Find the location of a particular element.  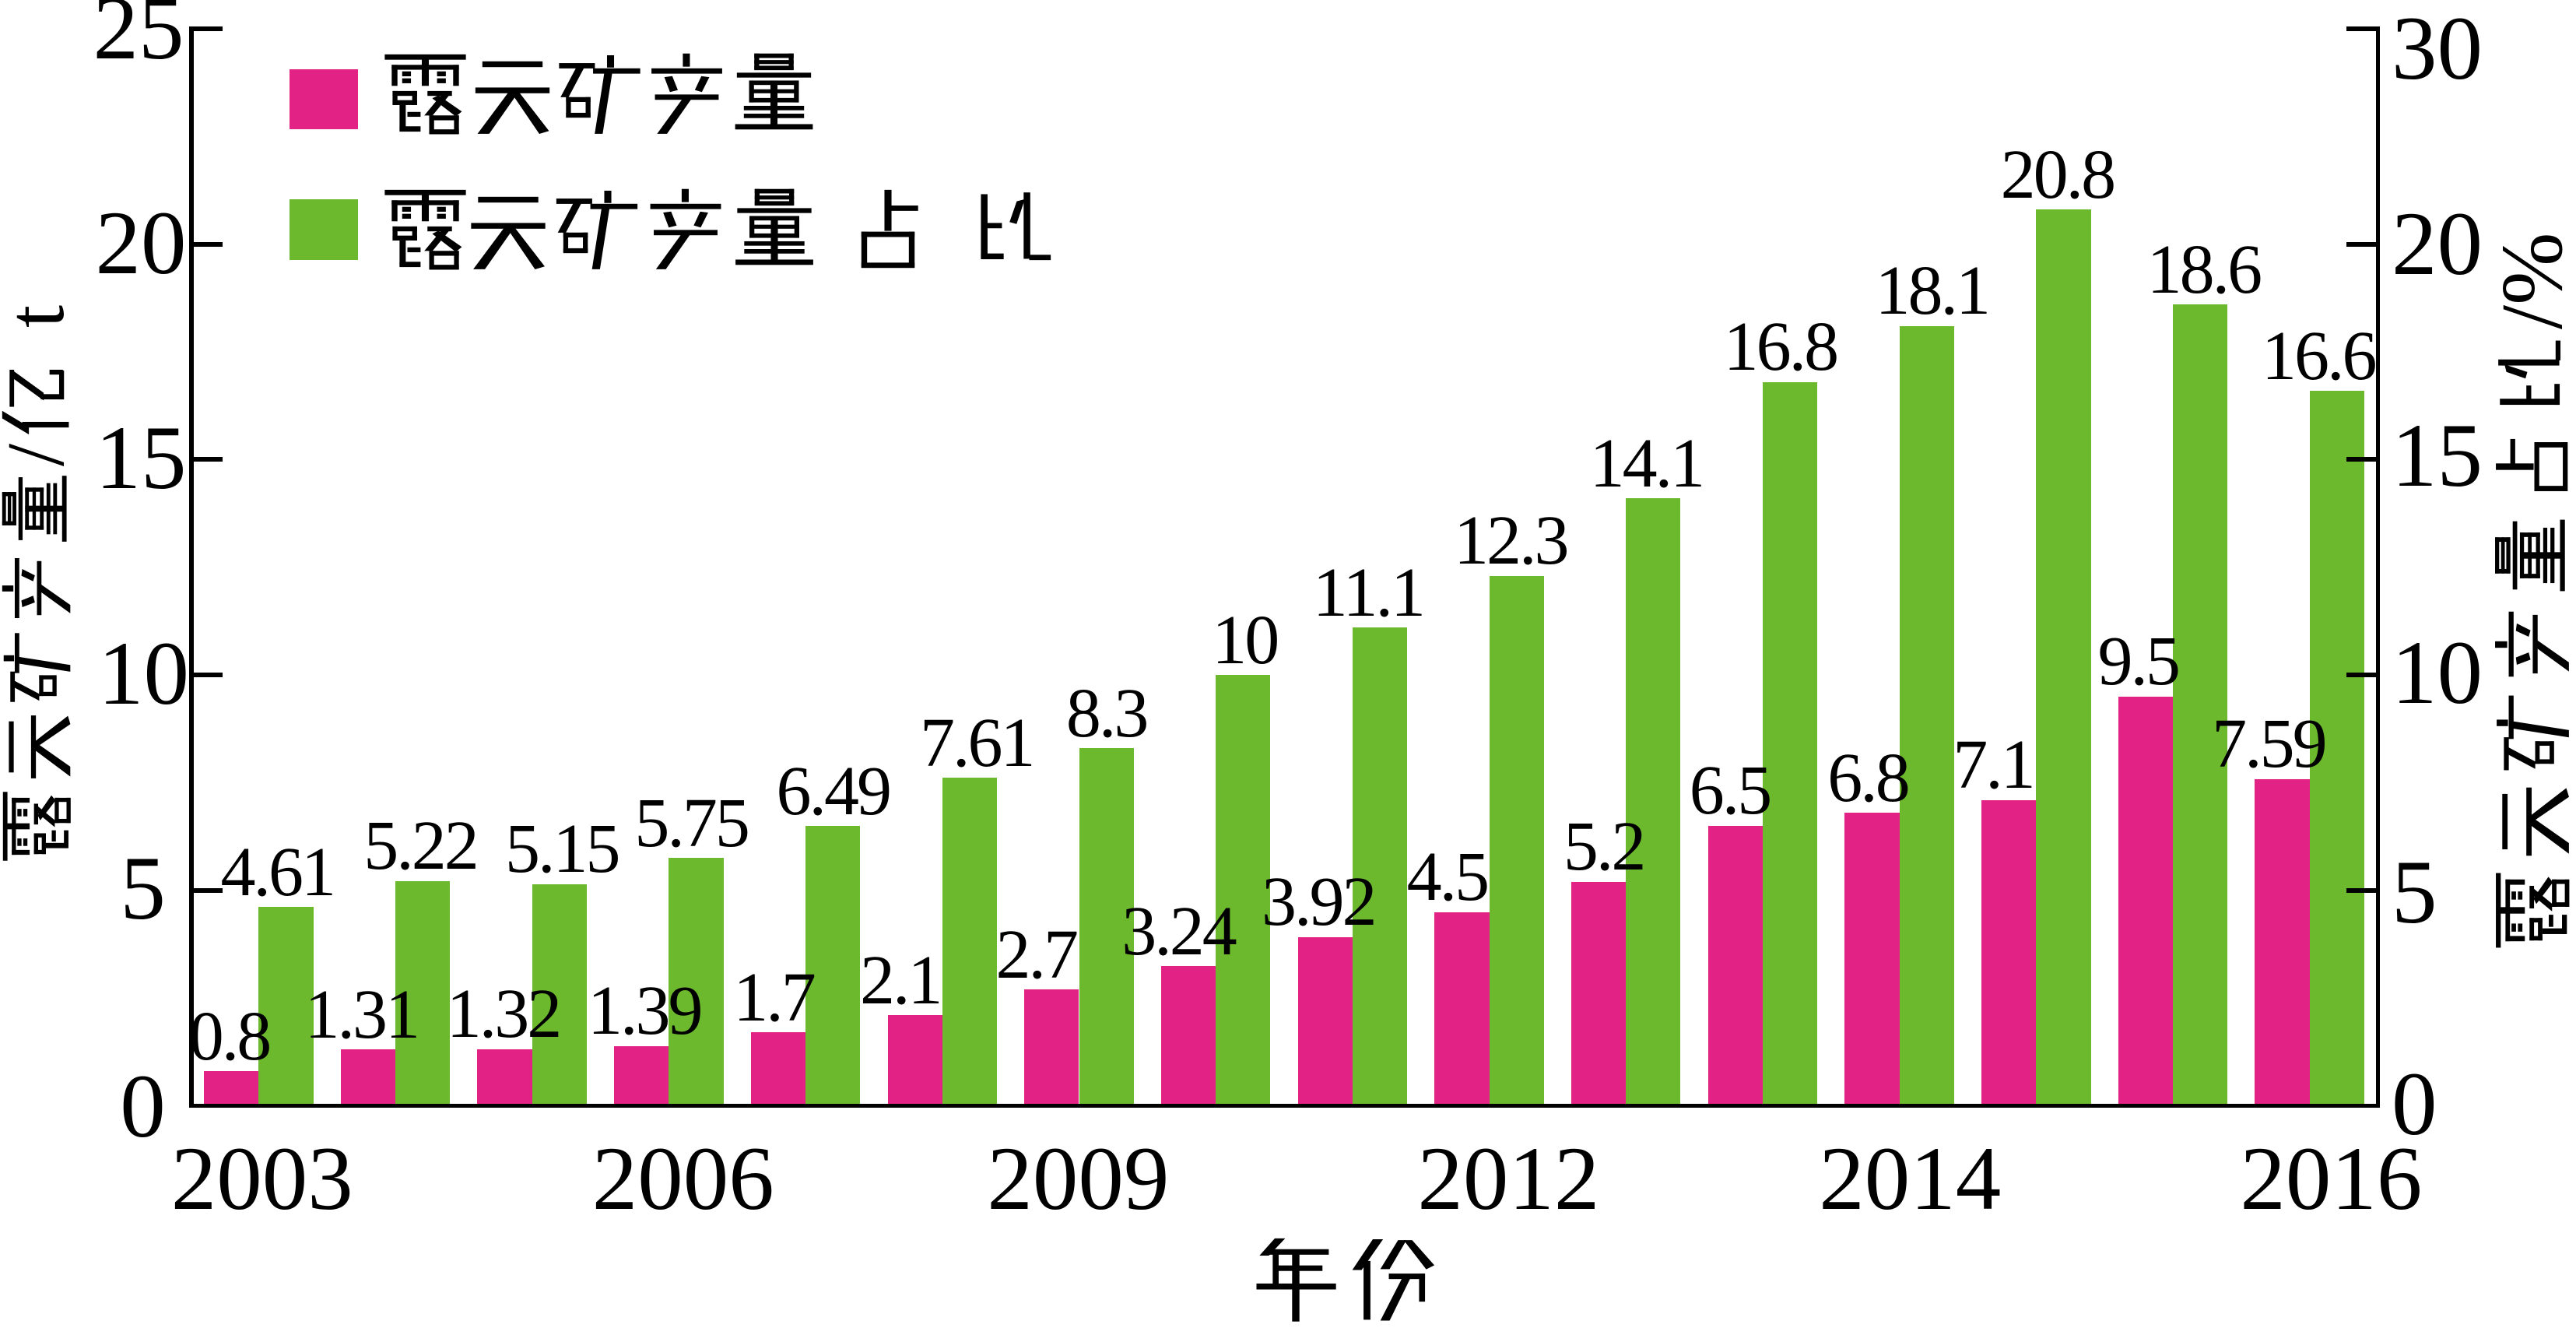

svg-text: t is located at coordinates (41, 316).